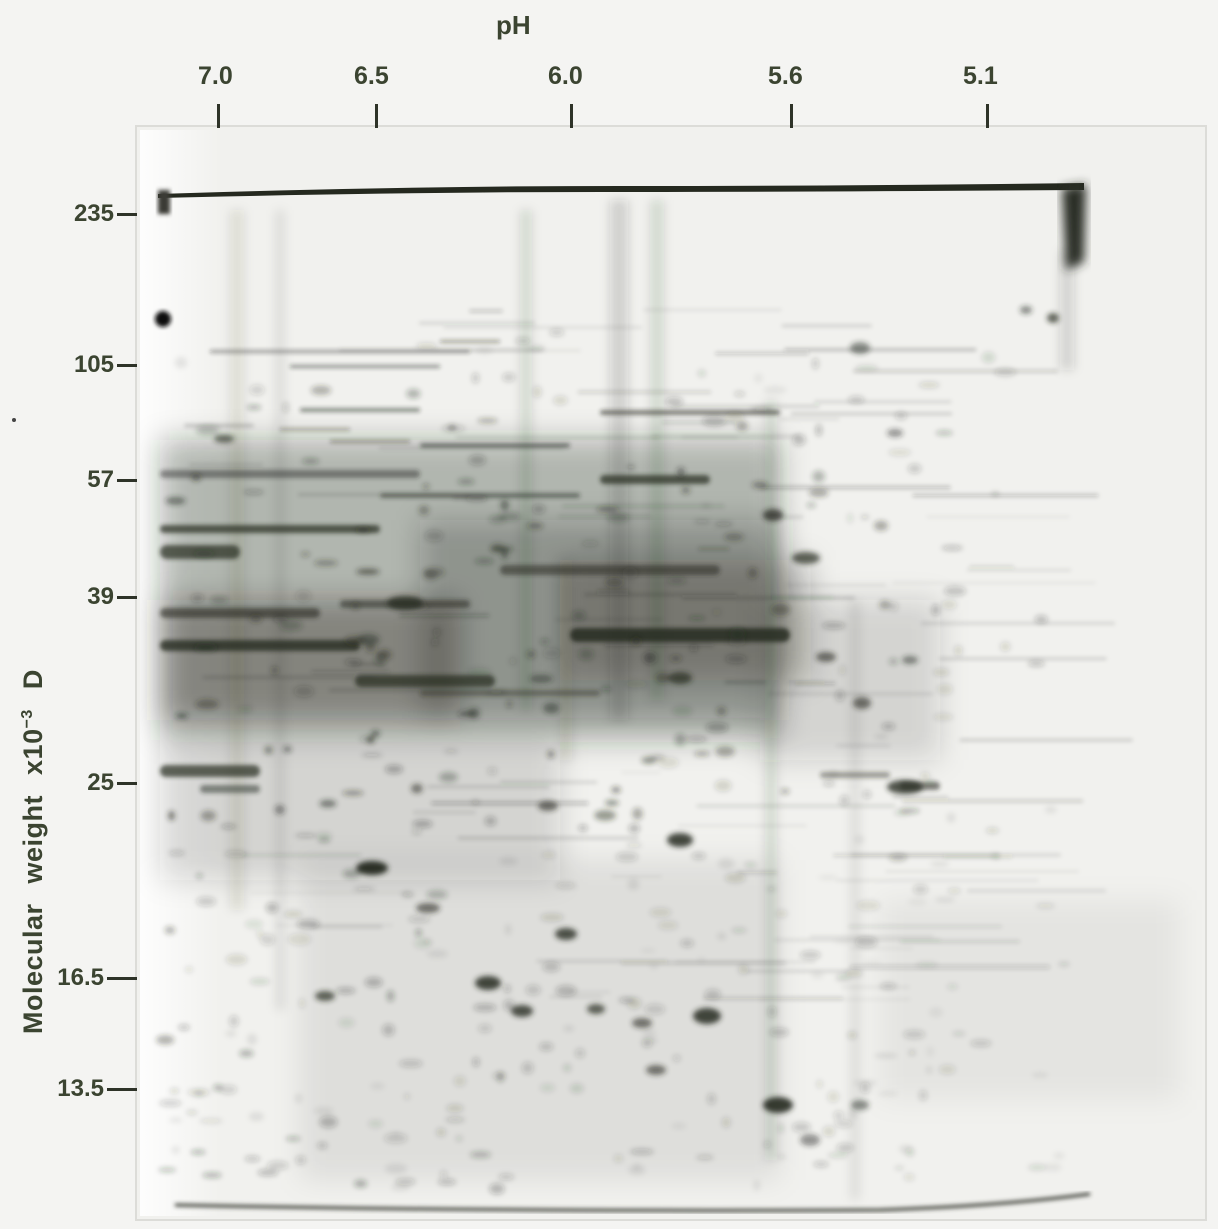  I want to click on gel-top-front, so click(621, 190).